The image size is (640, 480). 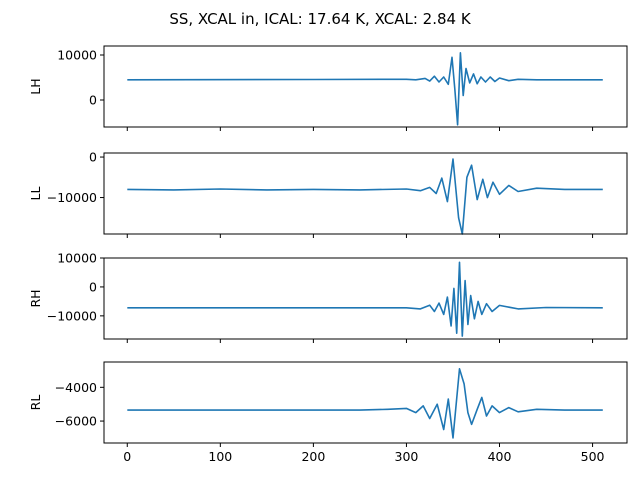 I want to click on x-tick-label: 300, so click(x=407, y=456).